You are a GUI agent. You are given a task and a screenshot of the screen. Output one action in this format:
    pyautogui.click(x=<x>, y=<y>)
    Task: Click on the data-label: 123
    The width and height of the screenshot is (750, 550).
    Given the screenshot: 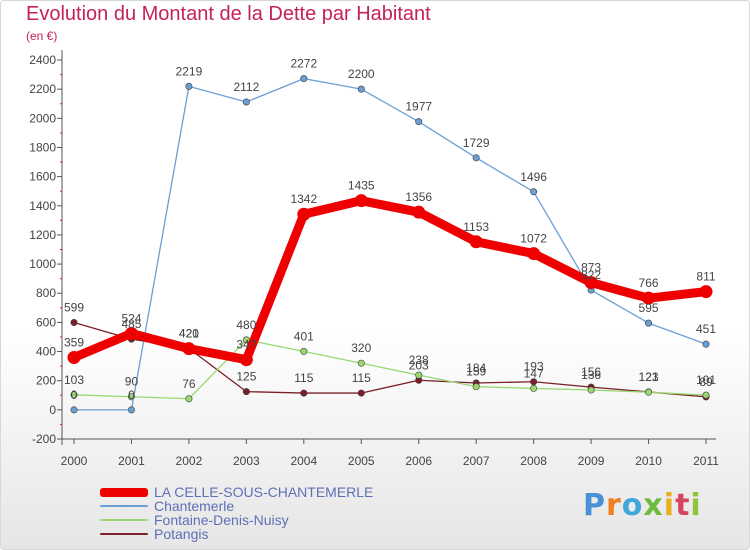 What is the action you would take?
    pyautogui.click(x=649, y=377)
    